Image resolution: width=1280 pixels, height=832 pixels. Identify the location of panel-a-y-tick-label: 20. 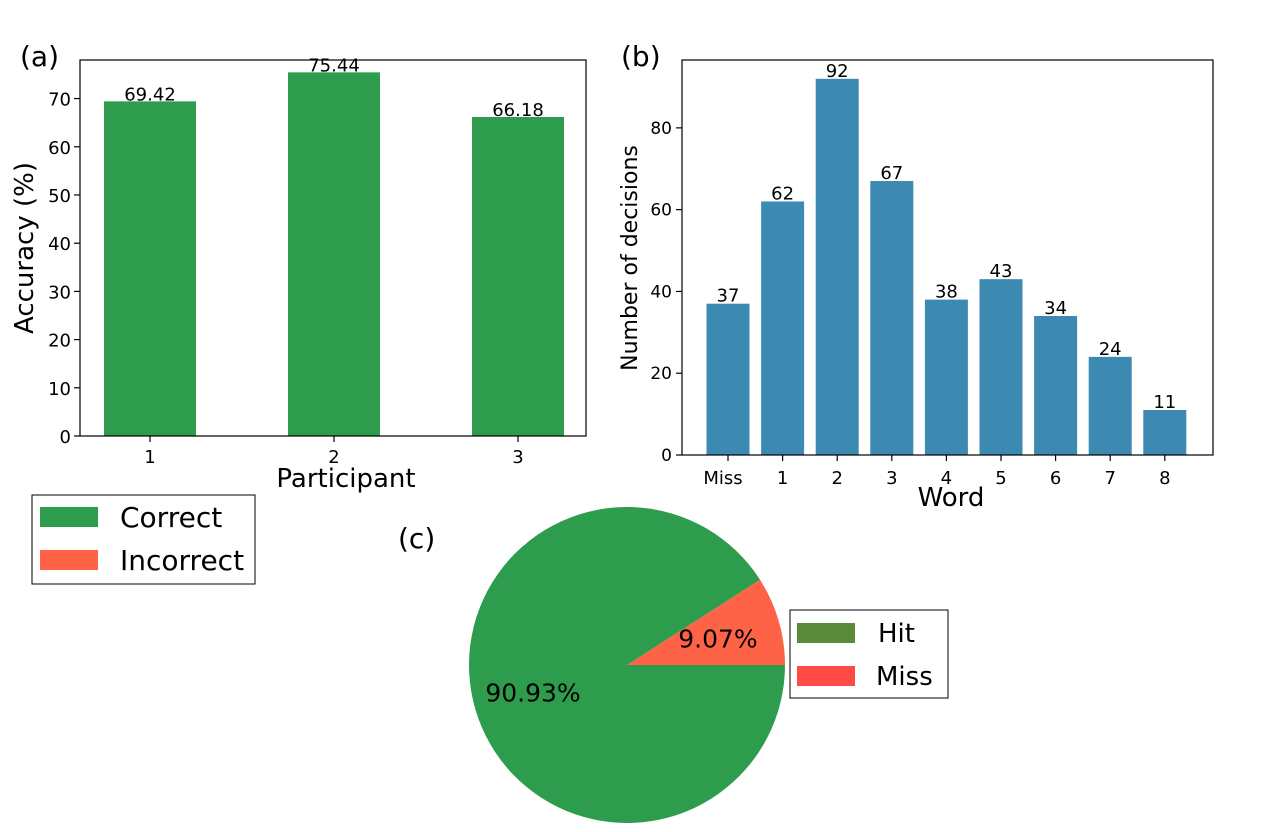
(59, 341).